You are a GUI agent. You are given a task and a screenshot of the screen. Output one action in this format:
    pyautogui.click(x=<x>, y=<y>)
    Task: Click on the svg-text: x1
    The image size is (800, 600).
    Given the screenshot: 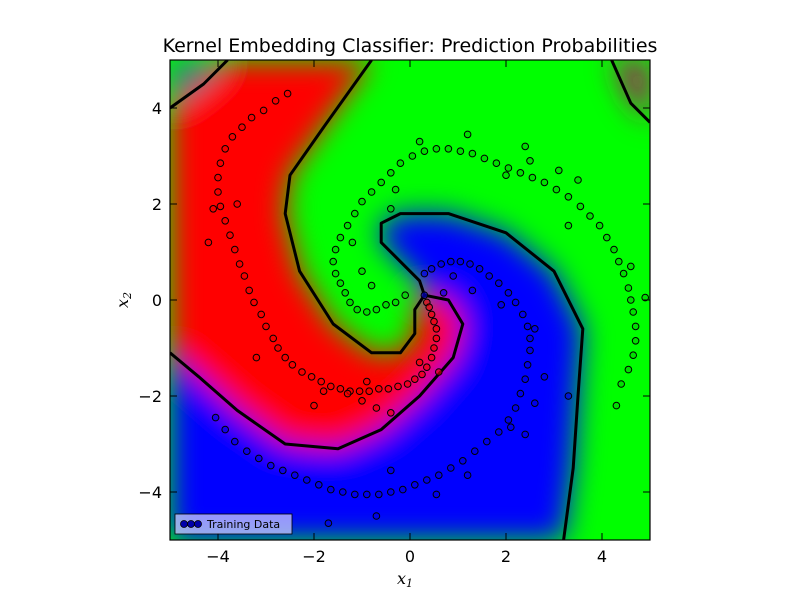 What is the action you would take?
    pyautogui.click(x=405, y=579)
    